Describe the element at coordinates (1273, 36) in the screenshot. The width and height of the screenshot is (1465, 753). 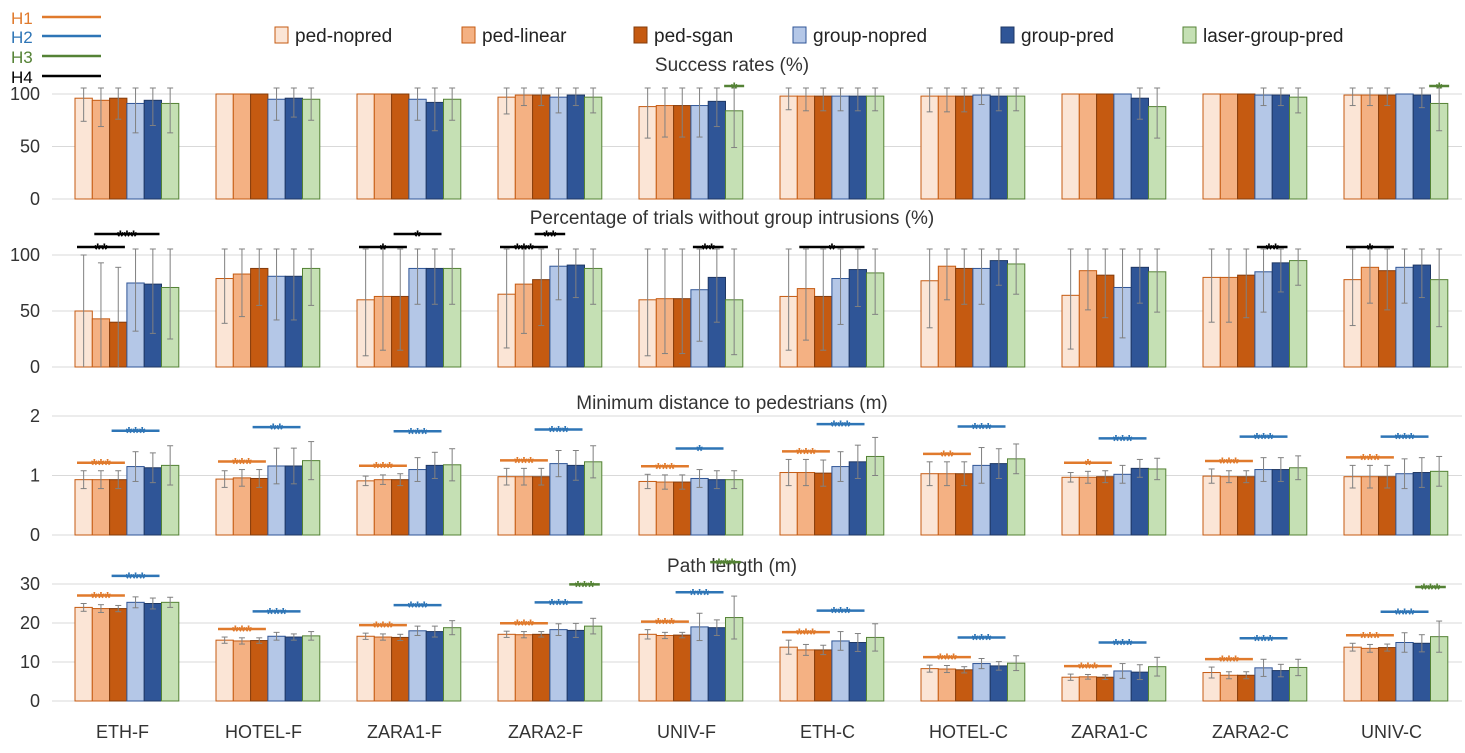
I see `legend-label: laser-group-pred` at that location.